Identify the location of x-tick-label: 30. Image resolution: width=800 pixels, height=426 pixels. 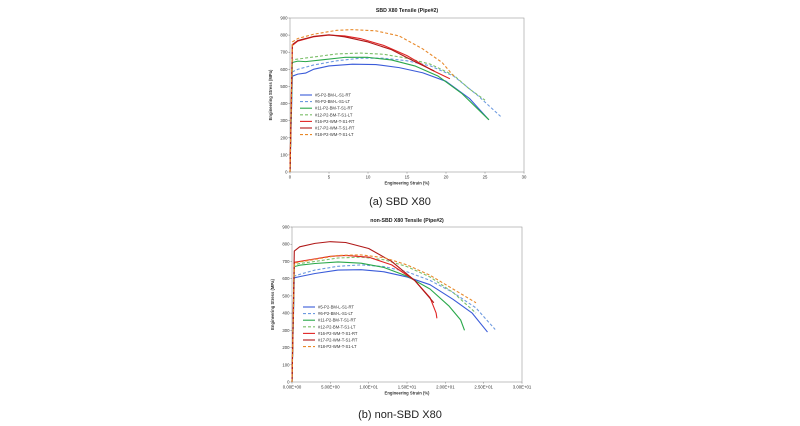
(524, 177).